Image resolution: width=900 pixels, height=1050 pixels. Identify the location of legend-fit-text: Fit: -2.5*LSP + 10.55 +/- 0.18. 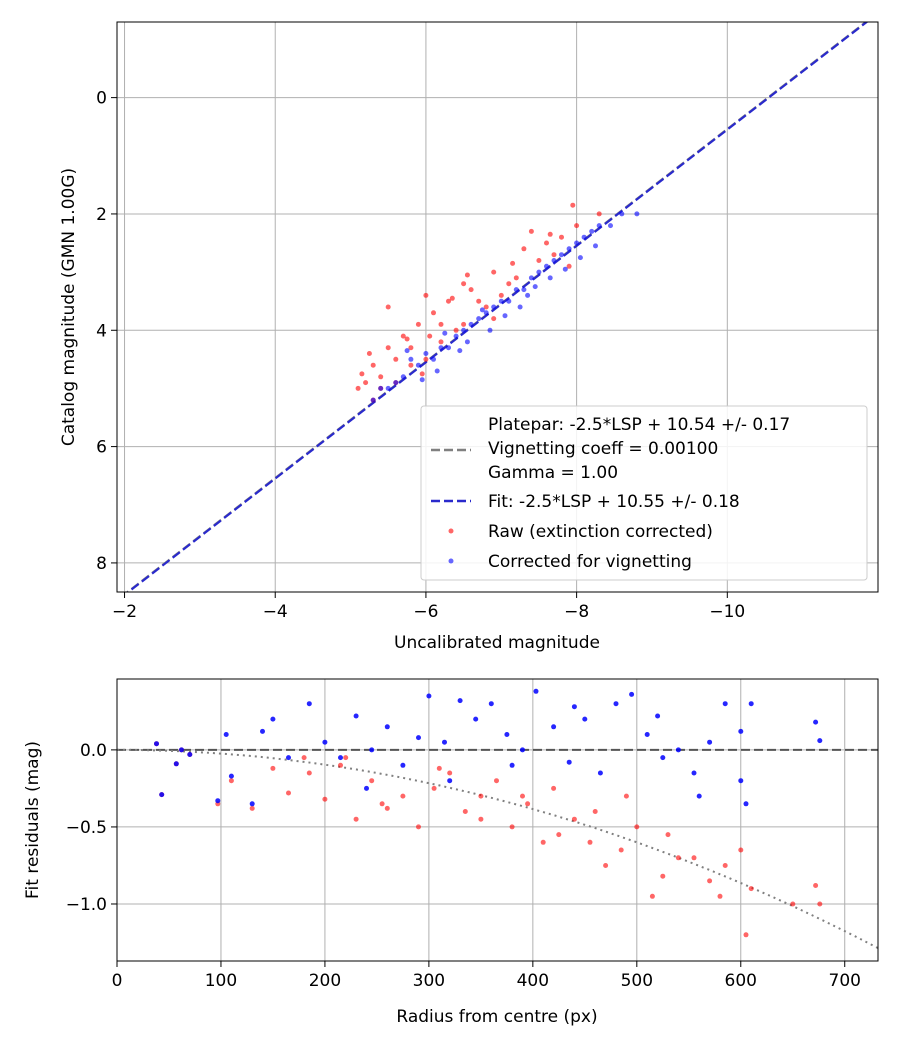
(614, 502).